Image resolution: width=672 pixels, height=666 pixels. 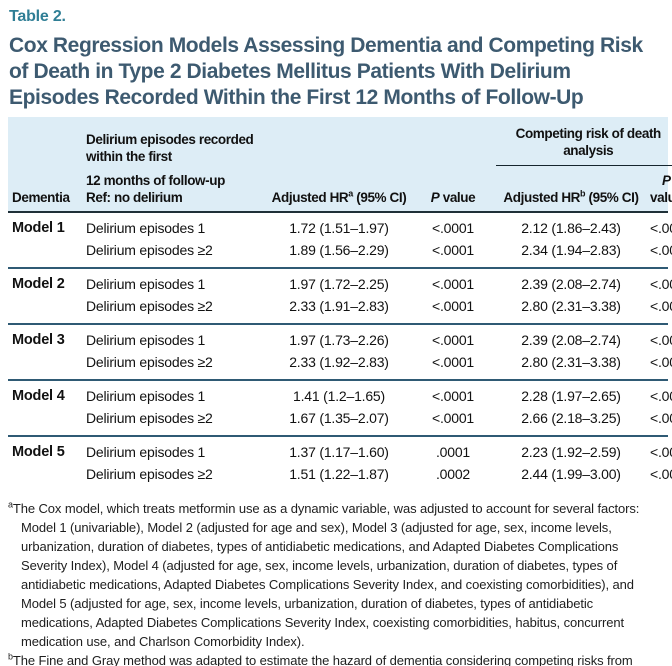 What do you see at coordinates (453, 474) in the screenshot?
I see `p-dementia-value: .0002` at bounding box center [453, 474].